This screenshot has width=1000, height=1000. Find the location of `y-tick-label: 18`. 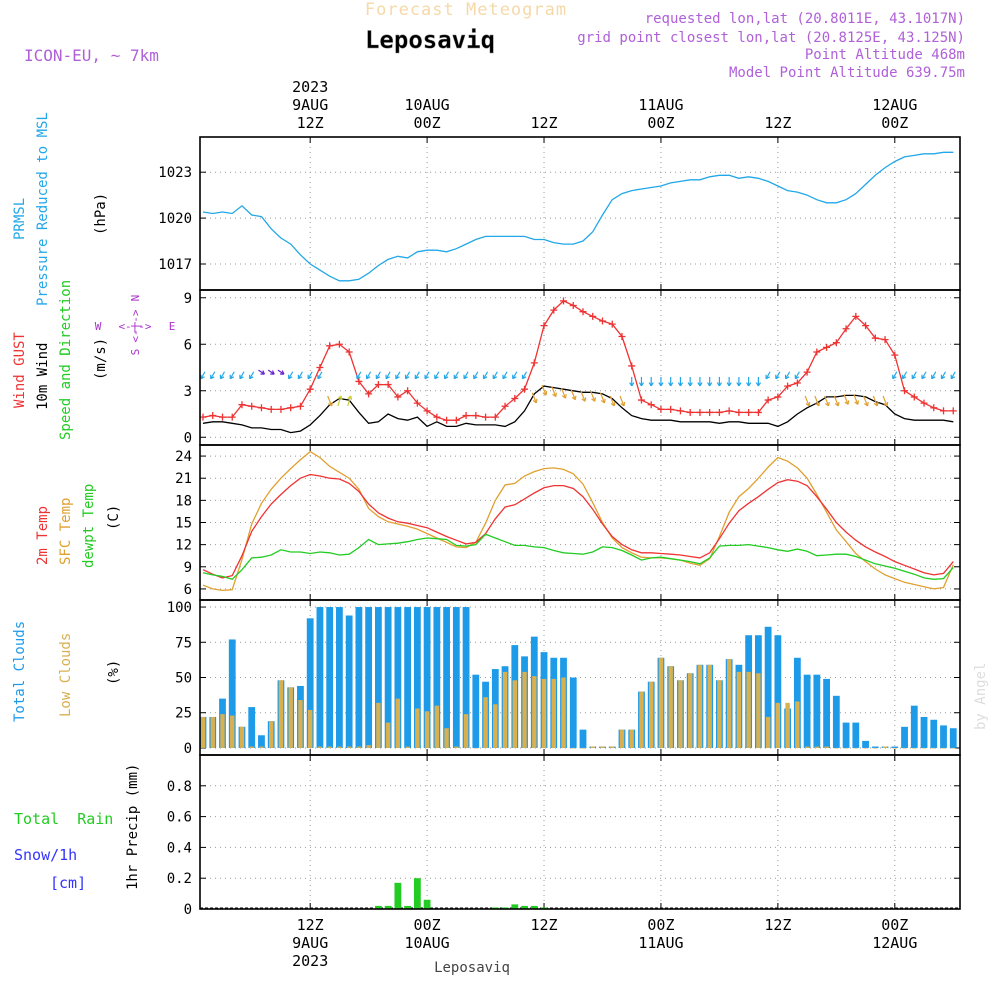

y-tick-label: 18 is located at coordinates (183, 501).